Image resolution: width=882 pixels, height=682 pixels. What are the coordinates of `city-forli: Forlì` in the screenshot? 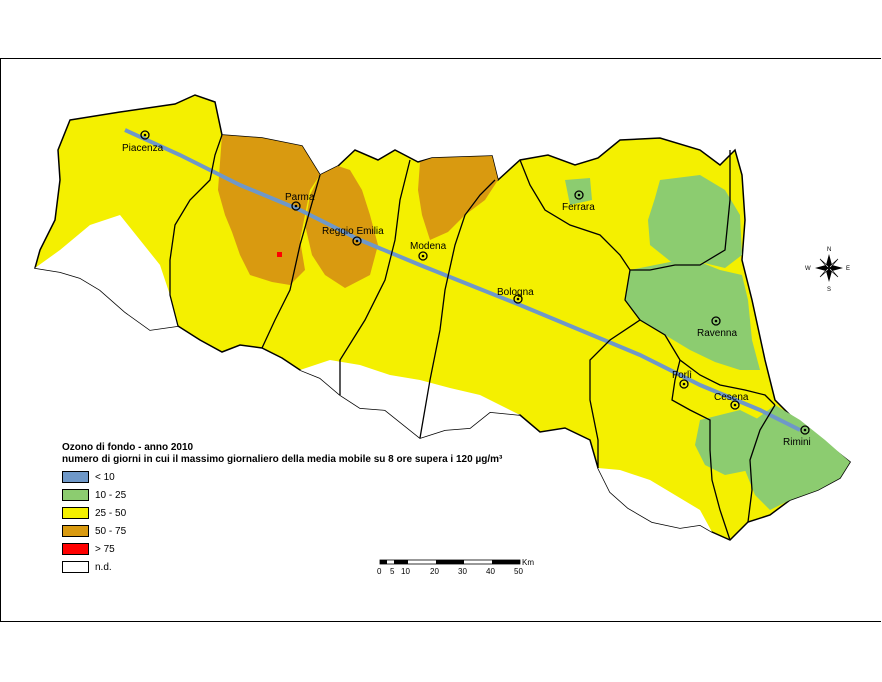 It's located at (682, 379).